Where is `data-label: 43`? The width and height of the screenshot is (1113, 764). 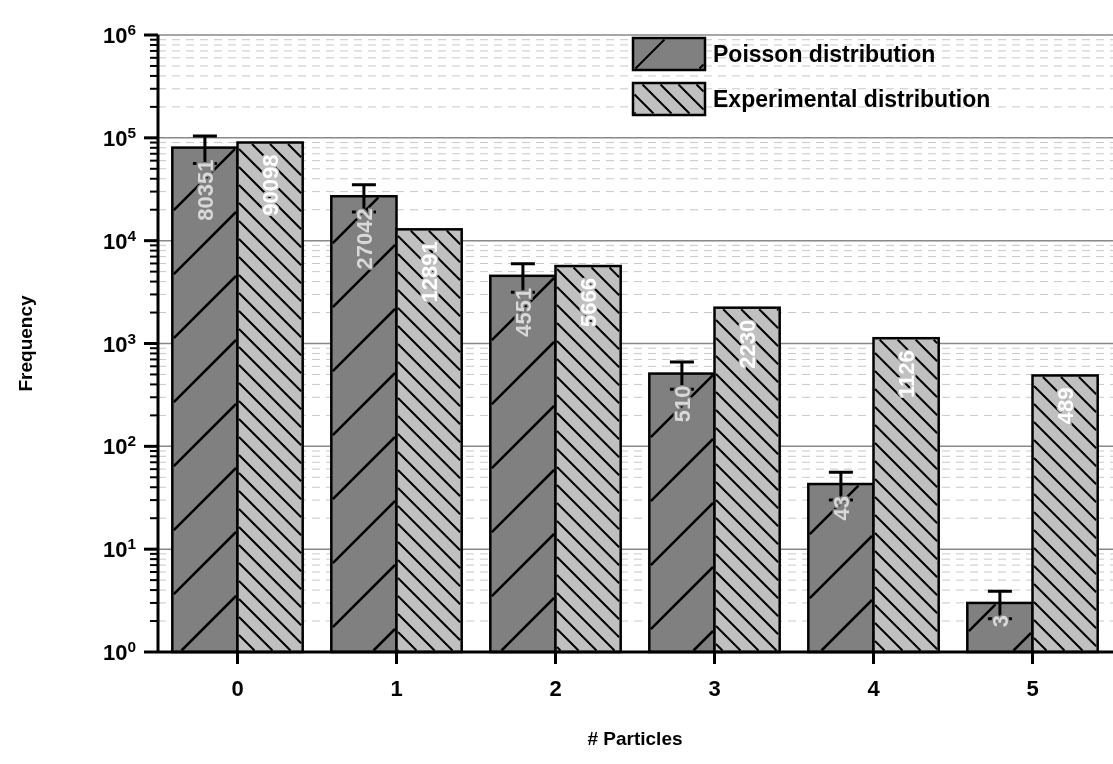 data-label: 43 is located at coordinates (841, 508).